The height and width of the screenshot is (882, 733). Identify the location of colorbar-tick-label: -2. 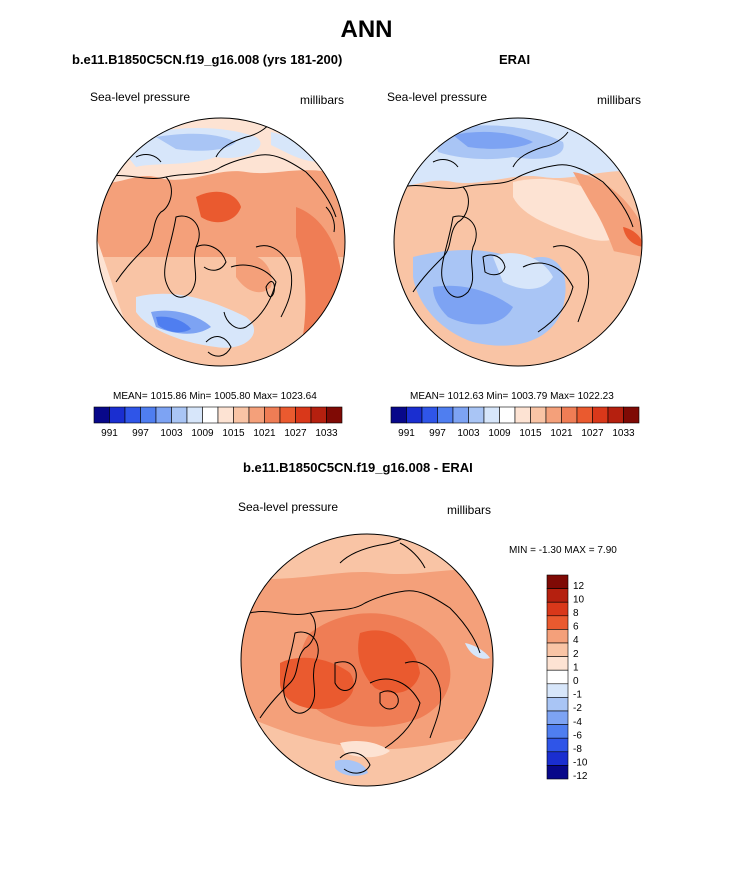
(577, 708).